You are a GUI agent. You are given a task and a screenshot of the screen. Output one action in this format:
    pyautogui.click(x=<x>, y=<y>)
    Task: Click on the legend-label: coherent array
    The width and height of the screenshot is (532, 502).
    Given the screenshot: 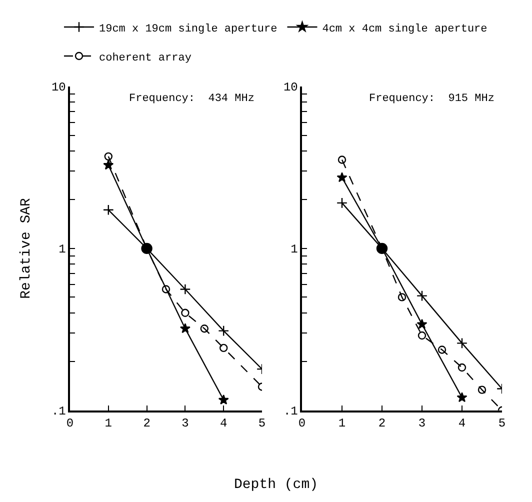 What is the action you would take?
    pyautogui.click(x=145, y=58)
    